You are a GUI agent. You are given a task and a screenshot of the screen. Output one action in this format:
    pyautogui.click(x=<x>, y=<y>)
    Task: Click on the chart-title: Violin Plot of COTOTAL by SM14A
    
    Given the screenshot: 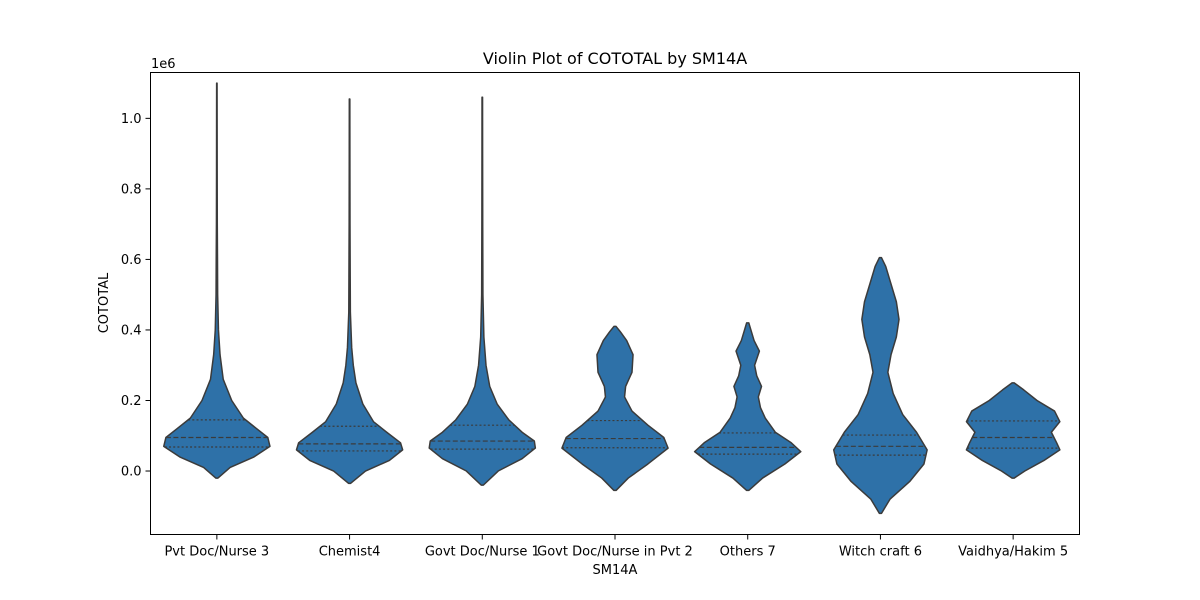 What is the action you would take?
    pyautogui.click(x=615, y=58)
    